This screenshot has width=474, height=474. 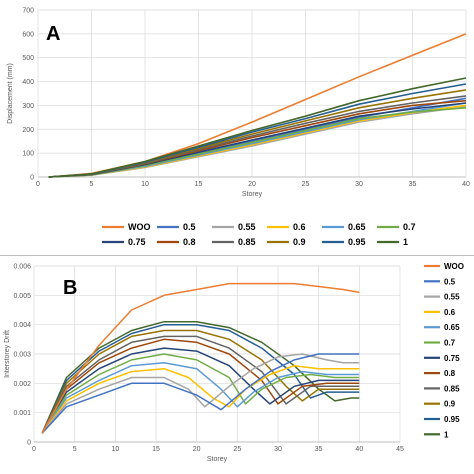 What do you see at coordinates (28, 58) in the screenshot?
I see `y-tick-label: 500` at bounding box center [28, 58].